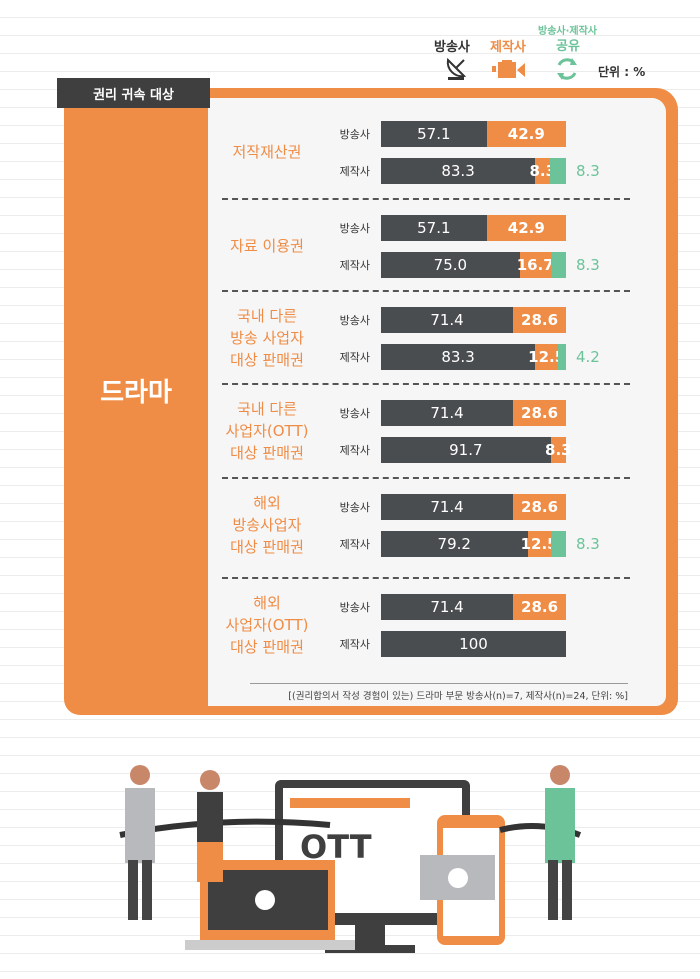 The image size is (700, 979). What do you see at coordinates (560, 57) in the screenshot?
I see `legend: 방송사 제작사 방송사·제작사 공유` at bounding box center [560, 57].